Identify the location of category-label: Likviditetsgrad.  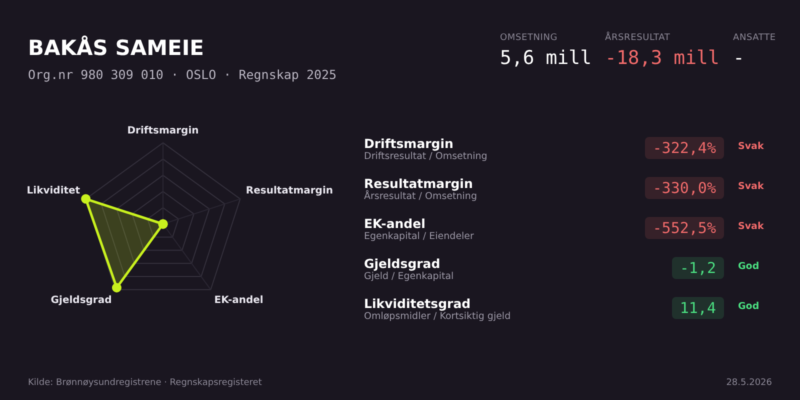
(417, 303).